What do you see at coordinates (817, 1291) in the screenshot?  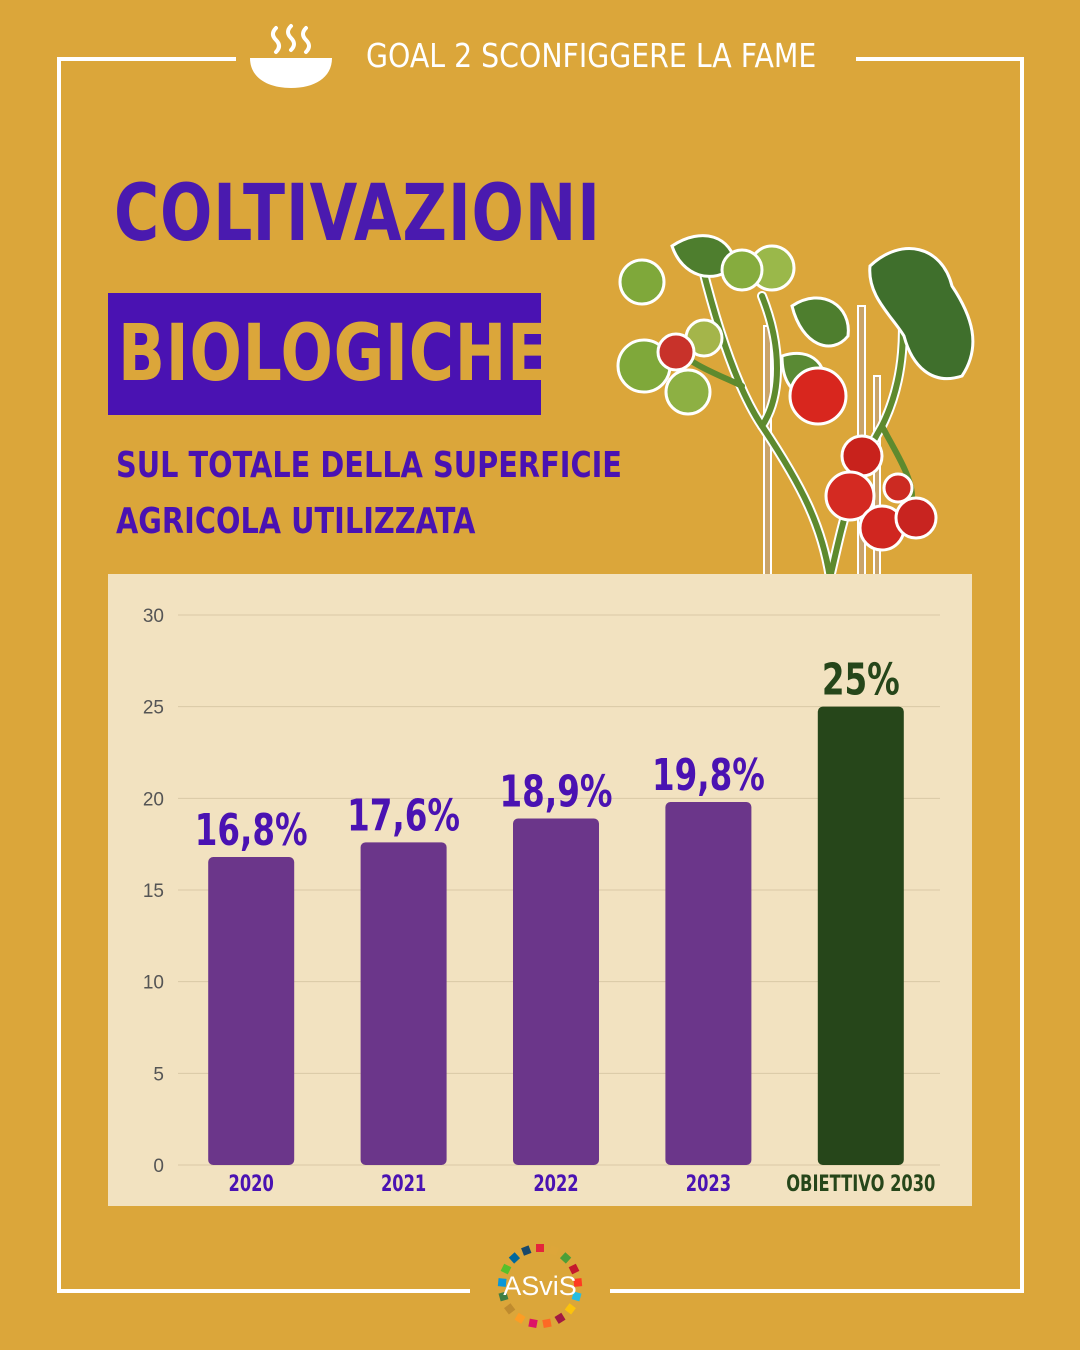 I see `frame-bottom-right` at bounding box center [817, 1291].